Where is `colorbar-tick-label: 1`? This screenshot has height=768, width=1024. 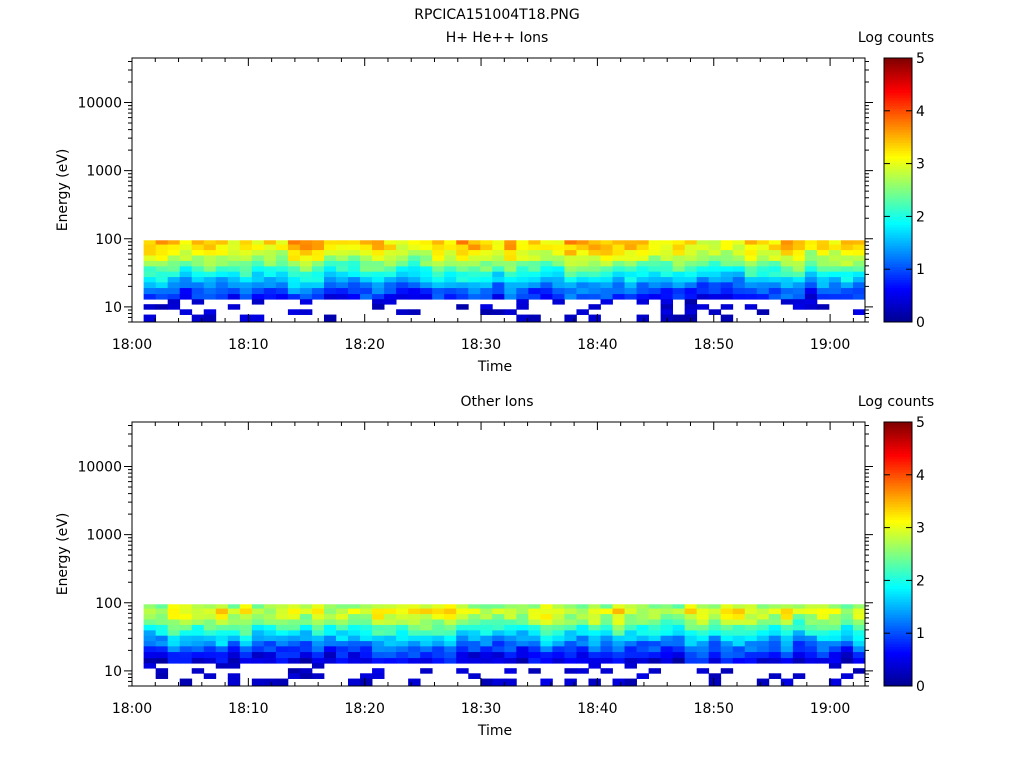
colorbar-tick-label: 1 is located at coordinates (920, 634).